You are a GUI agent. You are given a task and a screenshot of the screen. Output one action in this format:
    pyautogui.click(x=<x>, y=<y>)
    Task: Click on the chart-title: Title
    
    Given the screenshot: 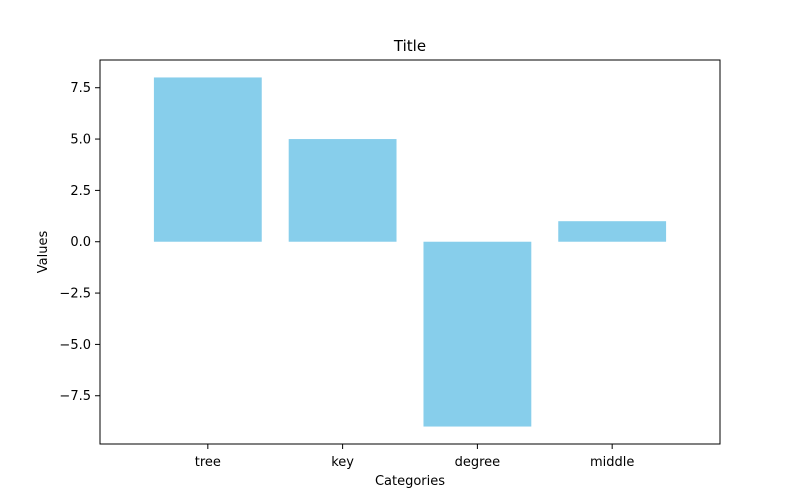 What is the action you would take?
    pyautogui.click(x=409, y=46)
    